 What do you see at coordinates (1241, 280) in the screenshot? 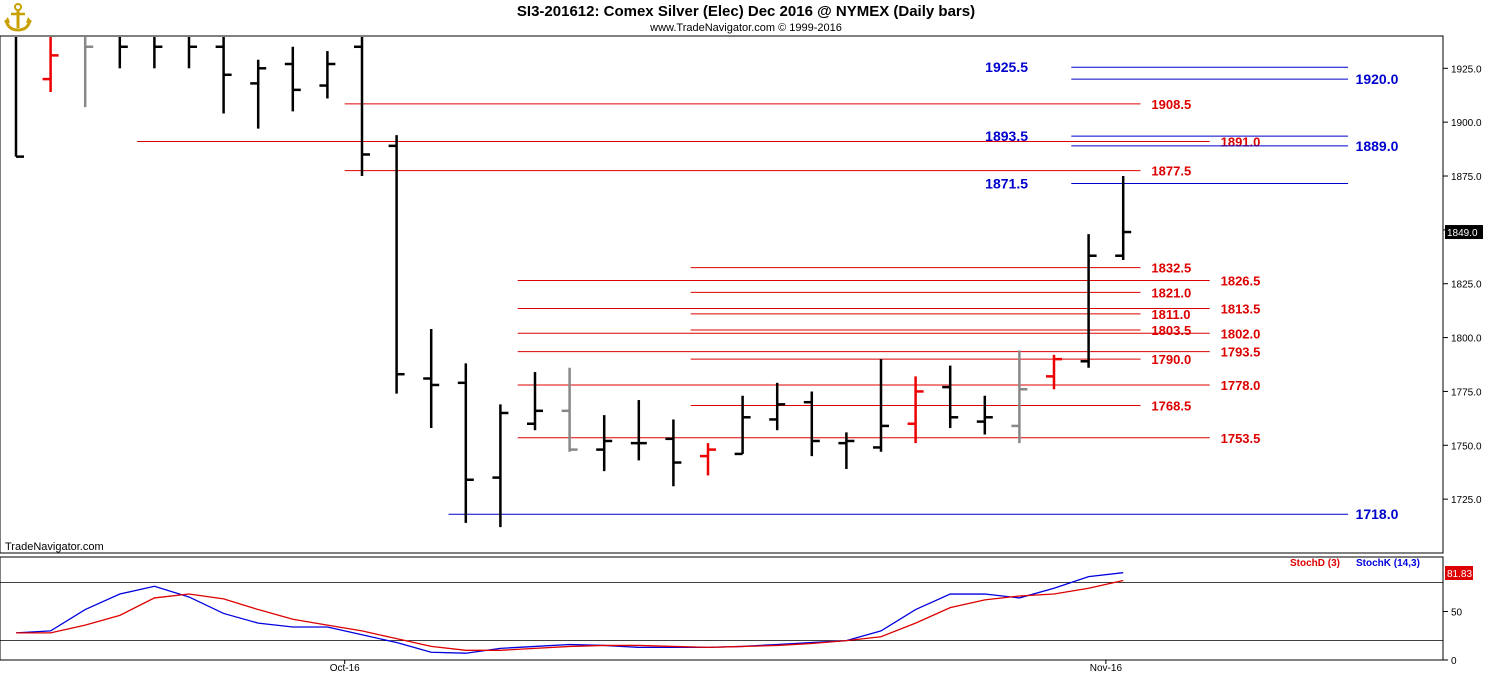
I see `level-label: 1826.5` at bounding box center [1241, 280].